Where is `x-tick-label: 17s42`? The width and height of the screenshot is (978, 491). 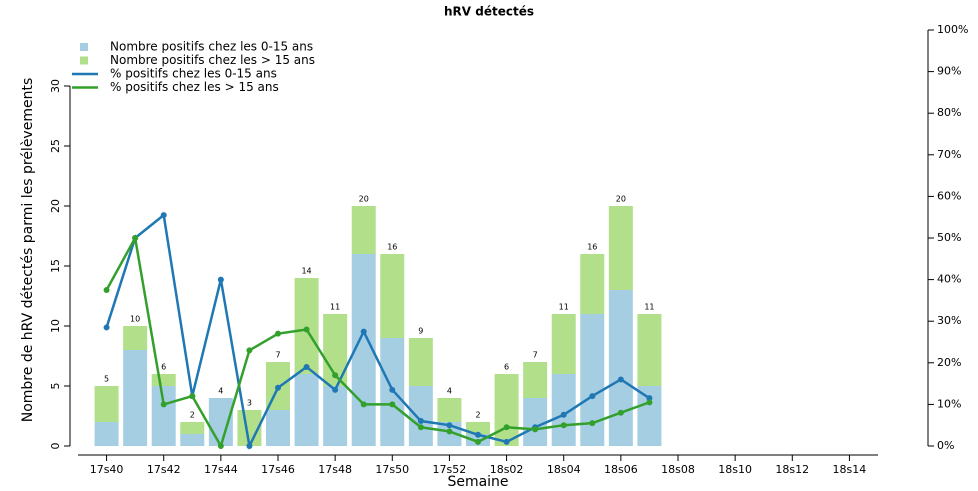 x-tick-label: 17s42 is located at coordinates (164, 469).